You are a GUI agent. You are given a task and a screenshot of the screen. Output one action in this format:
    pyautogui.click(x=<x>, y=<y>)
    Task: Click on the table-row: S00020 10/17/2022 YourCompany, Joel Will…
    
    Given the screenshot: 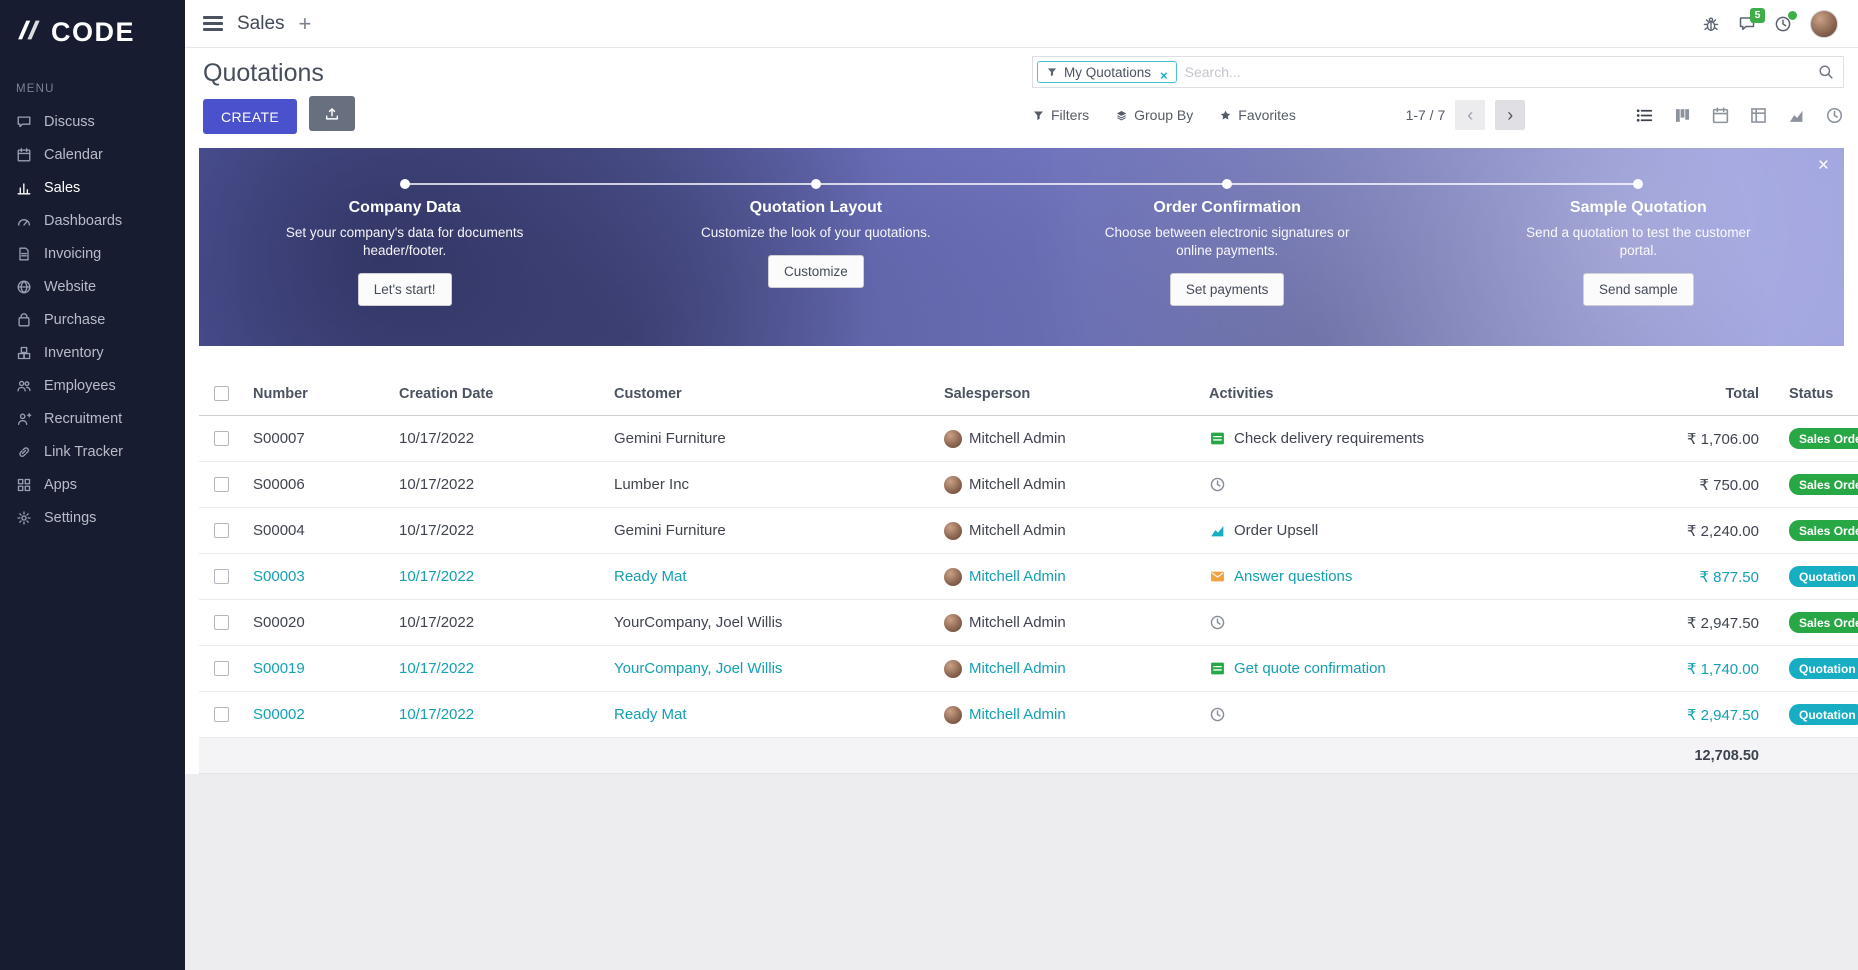 What is the action you would take?
    pyautogui.click(x=1028, y=623)
    